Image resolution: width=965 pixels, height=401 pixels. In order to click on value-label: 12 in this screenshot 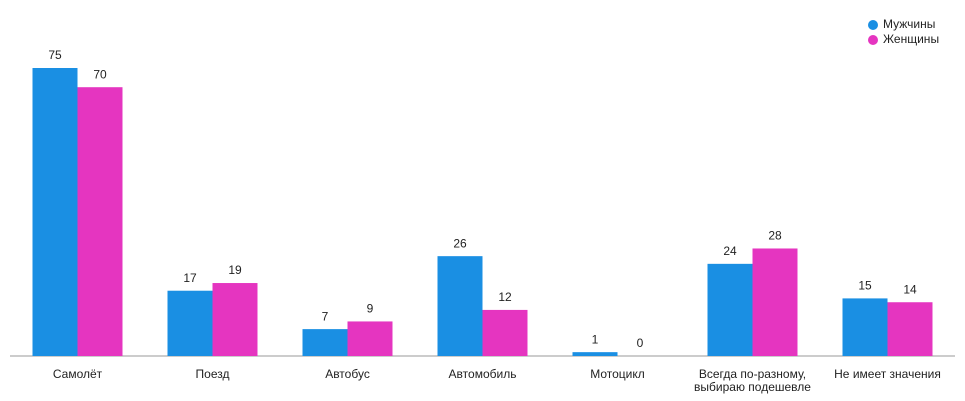, I will do `click(505, 297)`.